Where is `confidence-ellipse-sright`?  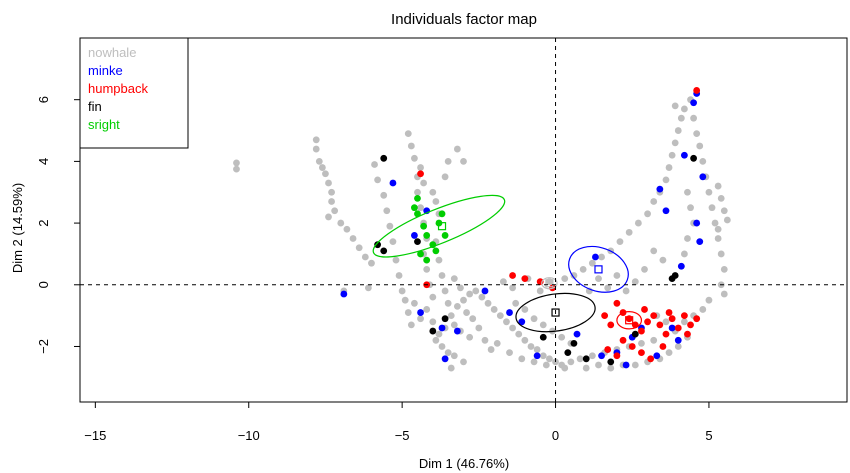
confidence-ellipse-sright is located at coordinates (439, 226).